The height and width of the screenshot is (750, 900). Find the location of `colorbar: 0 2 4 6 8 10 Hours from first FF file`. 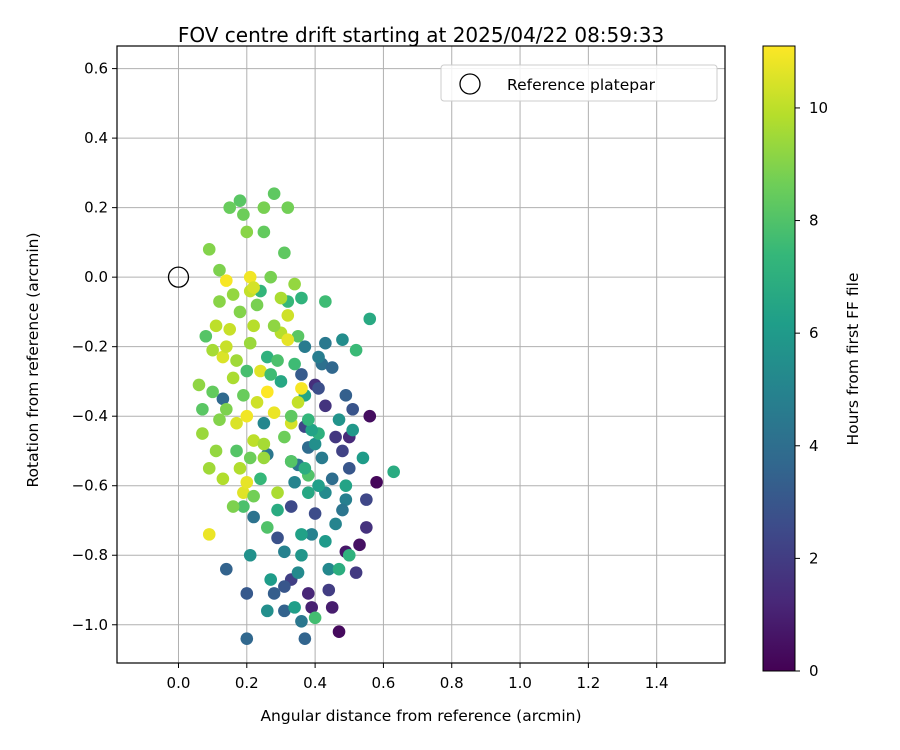

colorbar: 0 2 4 6 8 10 Hours from first FF file is located at coordinates (812, 362).